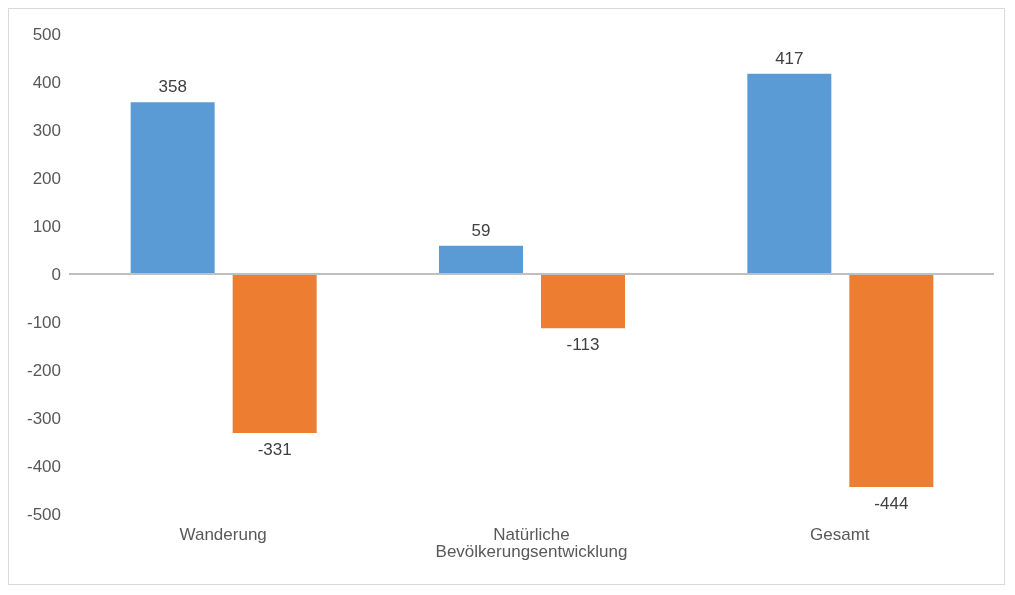 This screenshot has height=595, width=1015. Describe the element at coordinates (46, 83) in the screenshot. I see `y-tick-label: 400` at that location.